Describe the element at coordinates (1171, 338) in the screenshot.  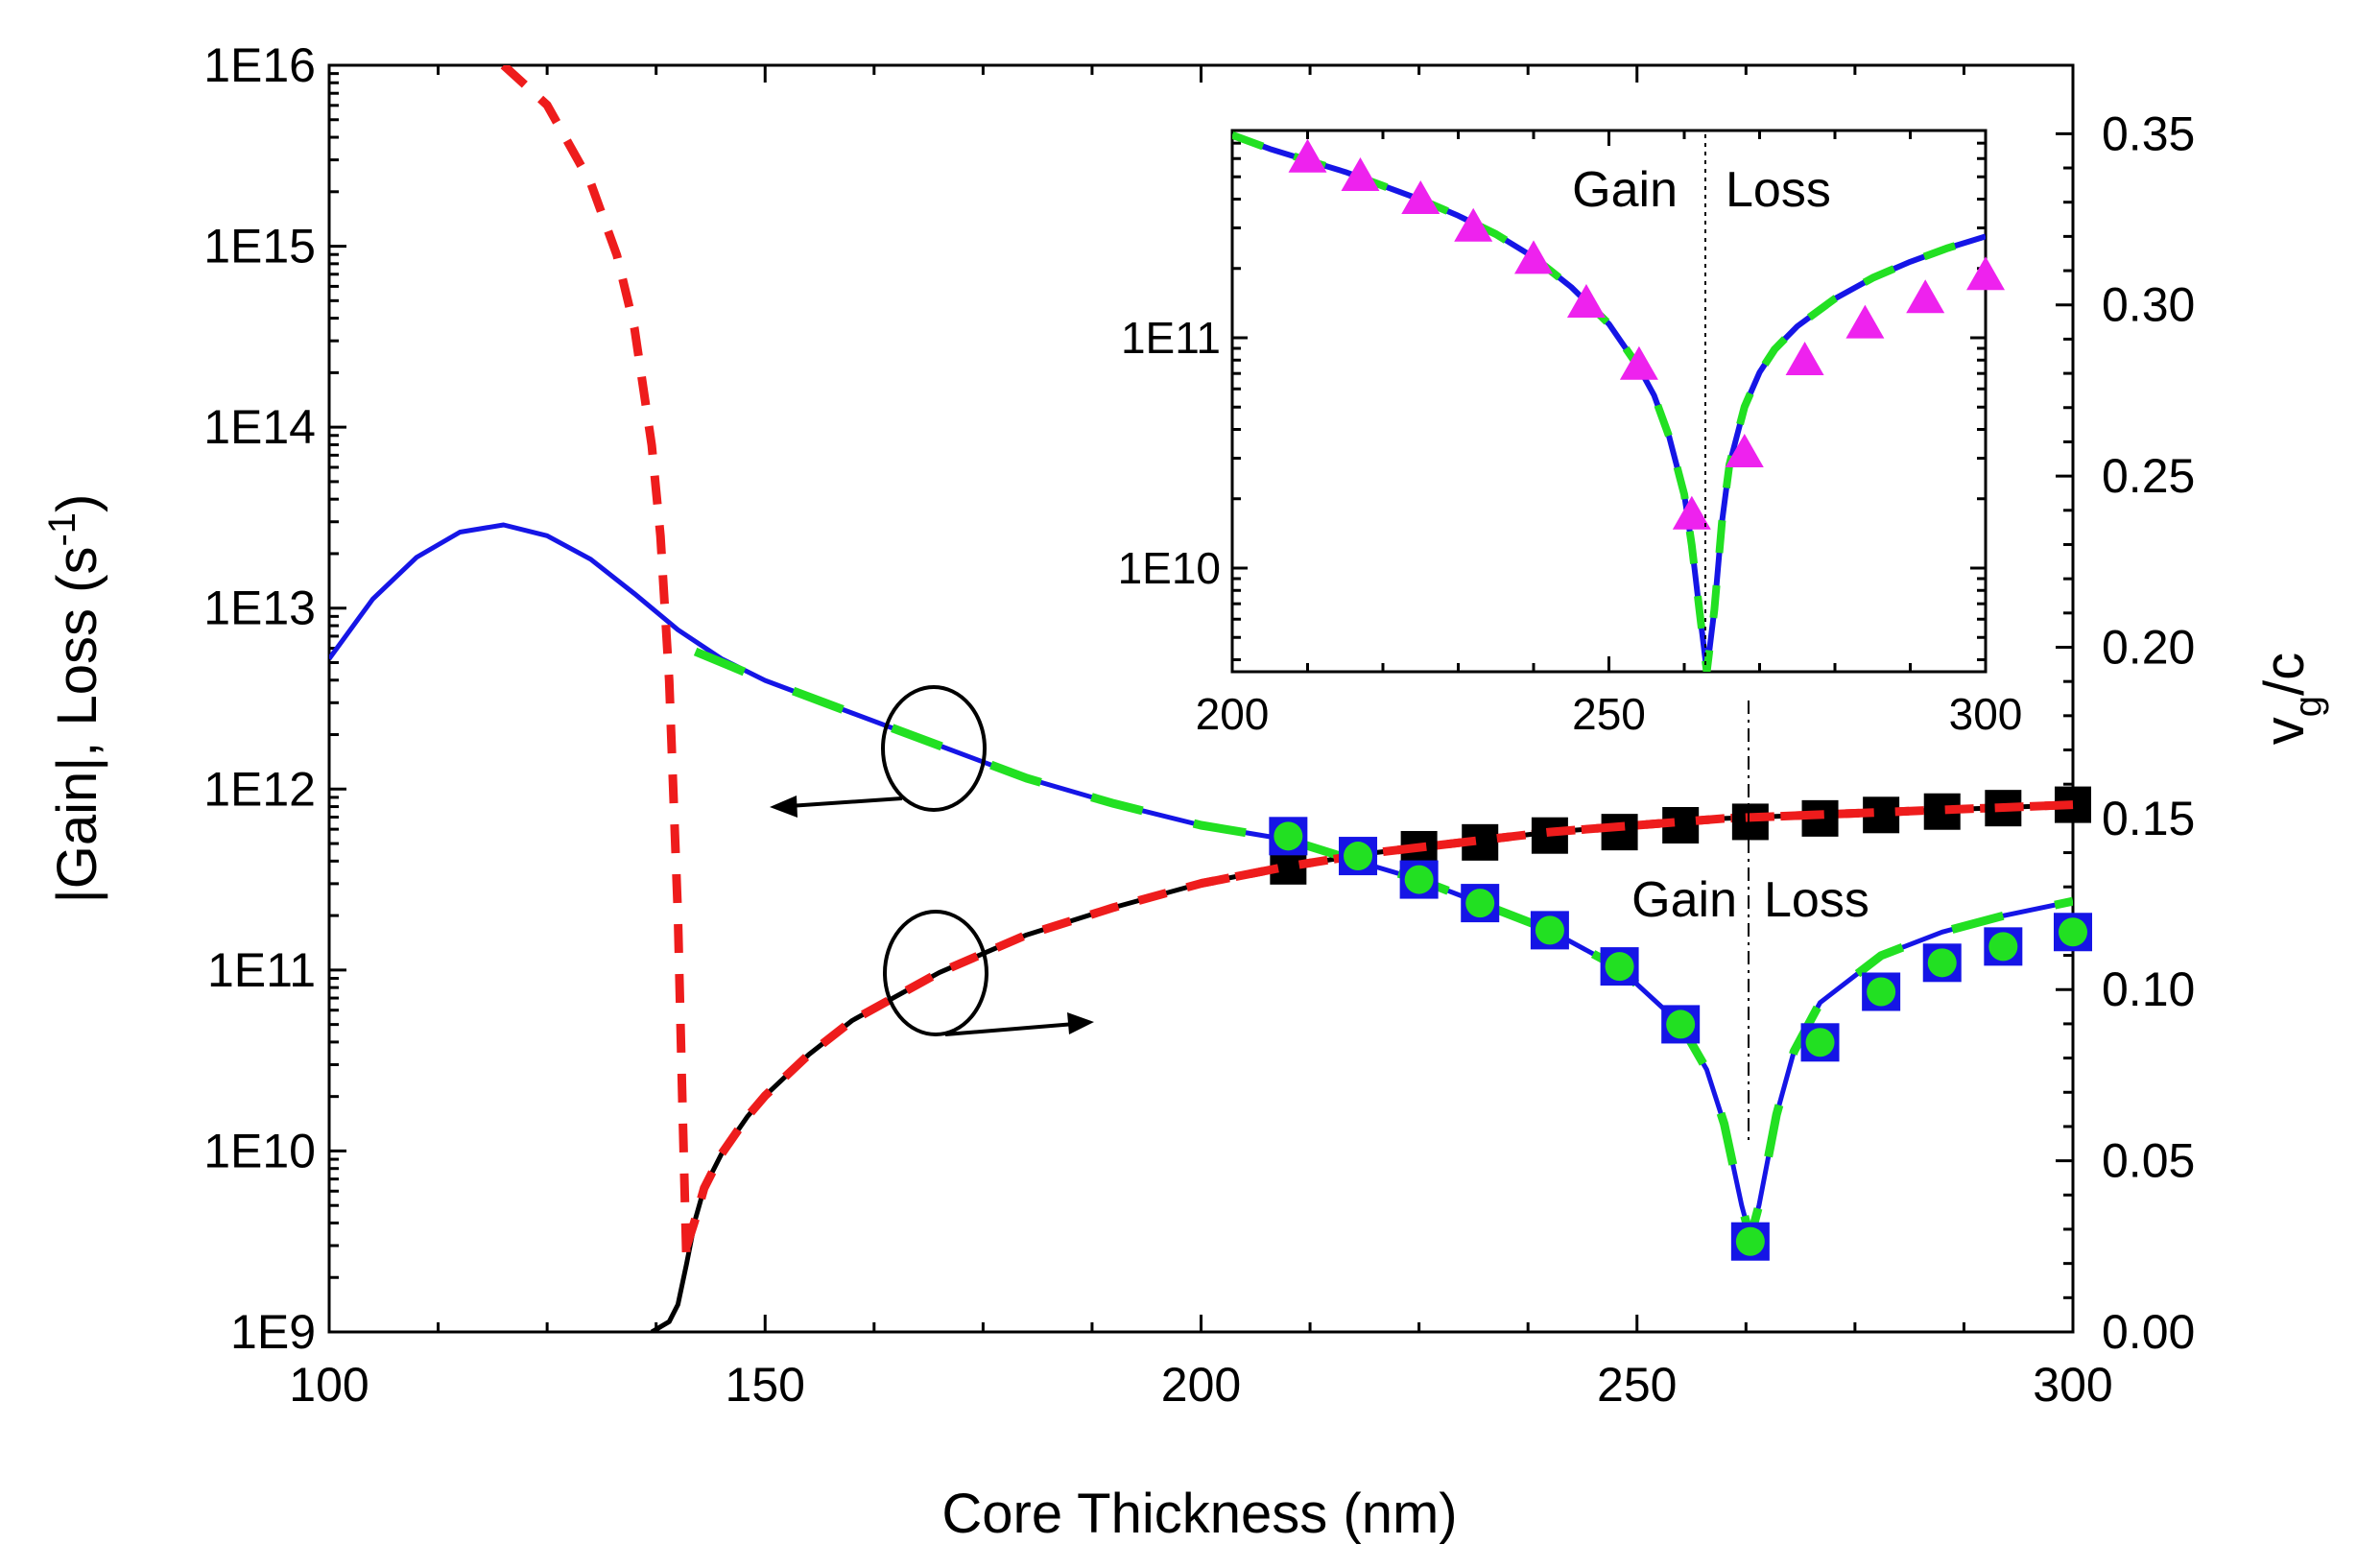
I see `inset-y-tick-label: 1E11` at that location.